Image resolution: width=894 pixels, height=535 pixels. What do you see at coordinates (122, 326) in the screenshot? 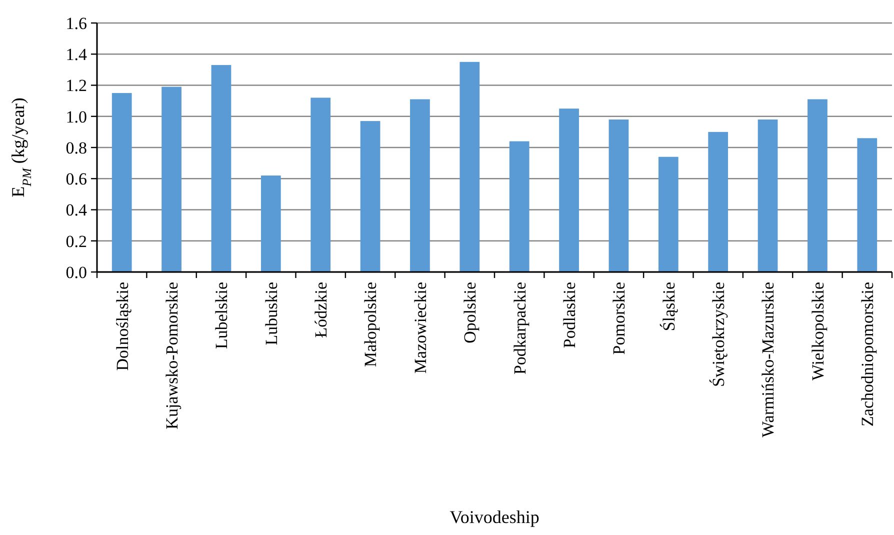
I see `x-tick-label: Dolnośląskie` at bounding box center [122, 326].